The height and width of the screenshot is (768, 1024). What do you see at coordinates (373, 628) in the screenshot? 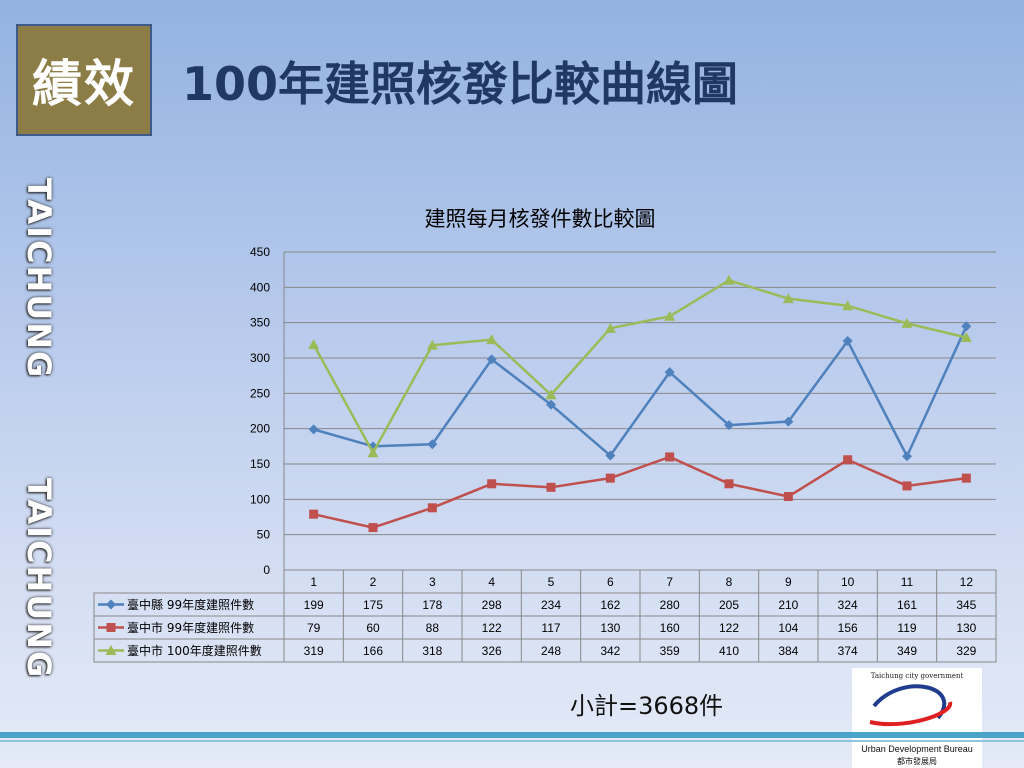
I see `table-cell-value: 60` at bounding box center [373, 628].